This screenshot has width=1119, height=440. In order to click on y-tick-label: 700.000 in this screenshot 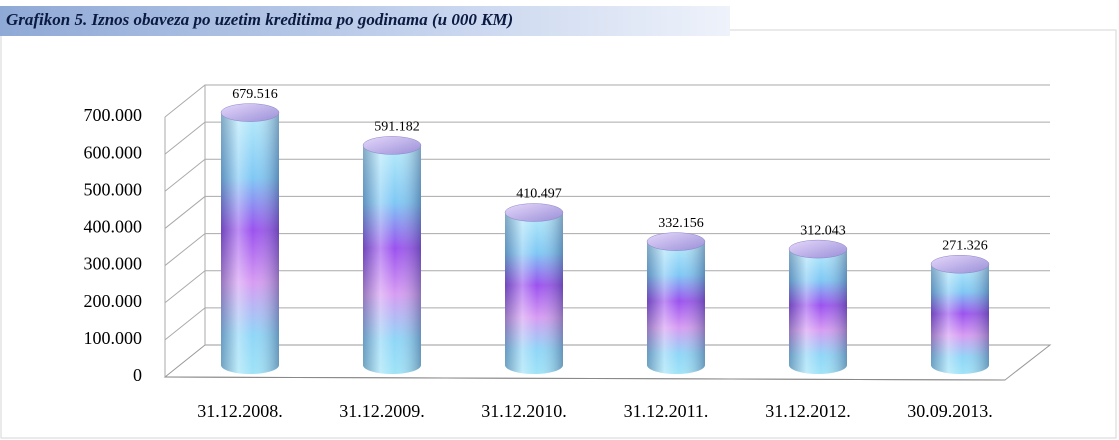, I will do `click(113, 115)`.